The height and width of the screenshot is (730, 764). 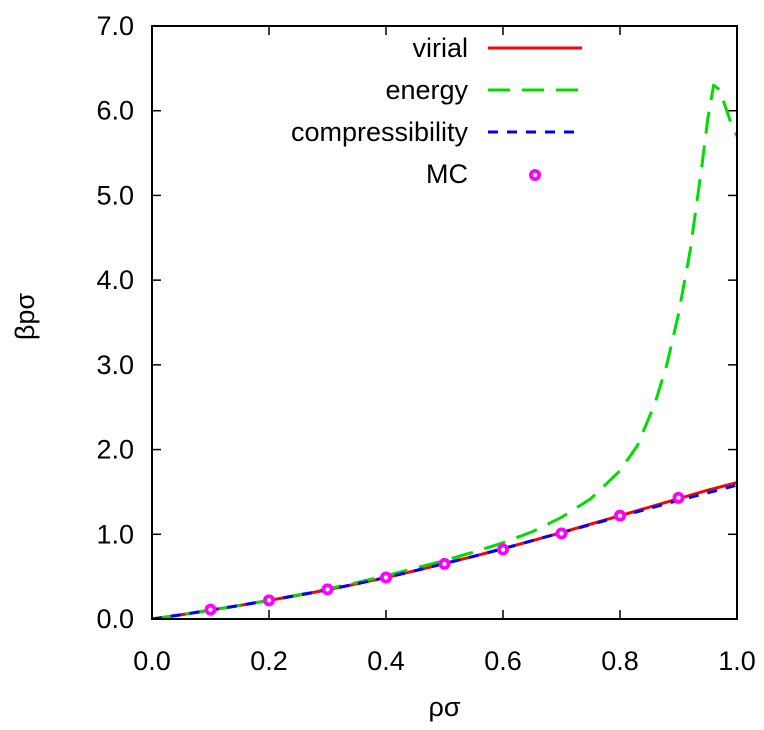 What do you see at coordinates (440, 48) in the screenshot?
I see `legend-label-virial: virial` at bounding box center [440, 48].